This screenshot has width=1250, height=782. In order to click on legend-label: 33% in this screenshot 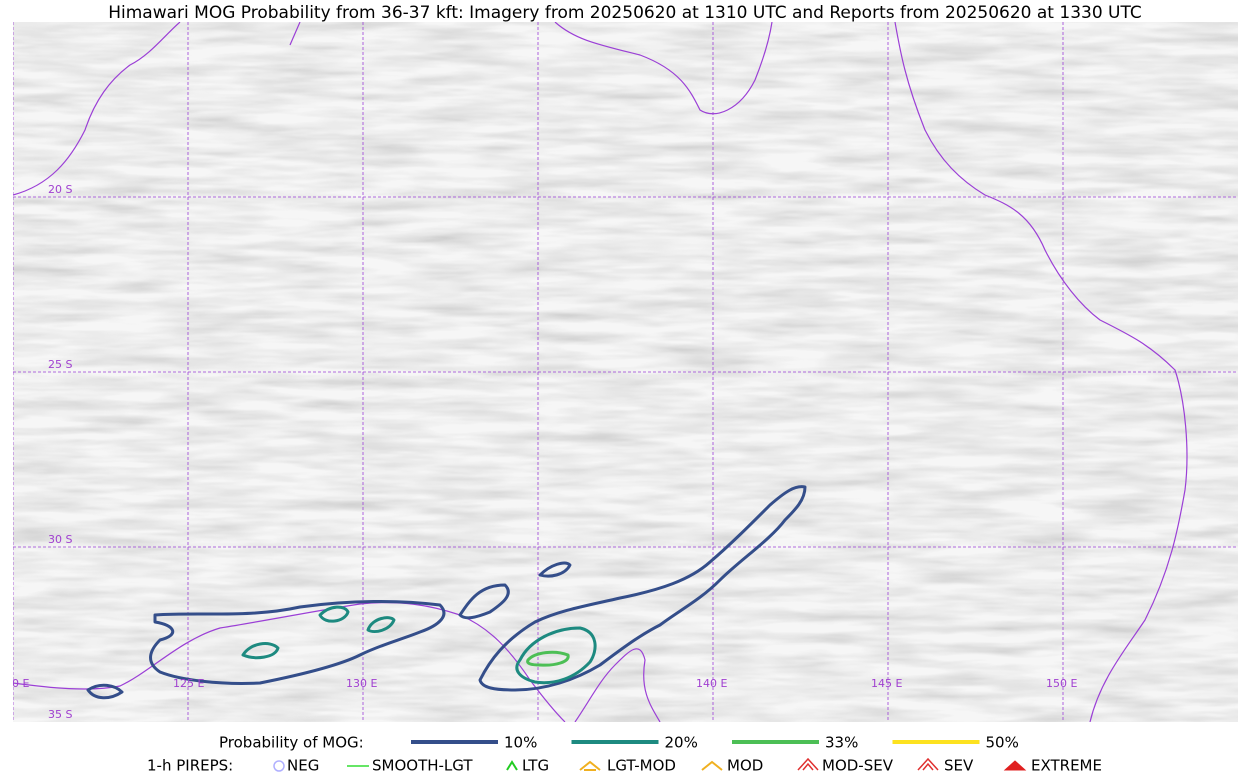, I will do `click(841, 743)`.